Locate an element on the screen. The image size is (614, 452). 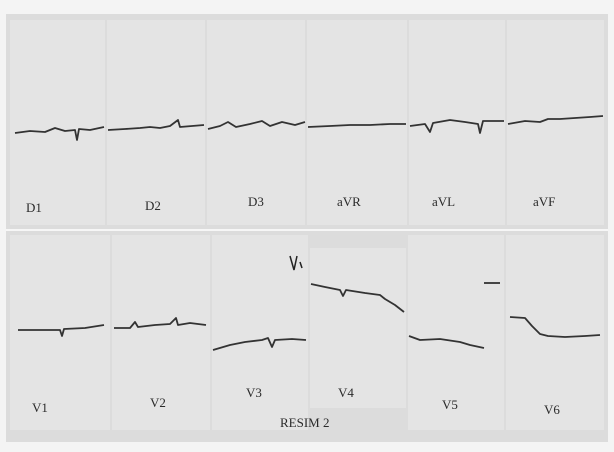
lead-label: V3 is located at coordinates (254, 392).